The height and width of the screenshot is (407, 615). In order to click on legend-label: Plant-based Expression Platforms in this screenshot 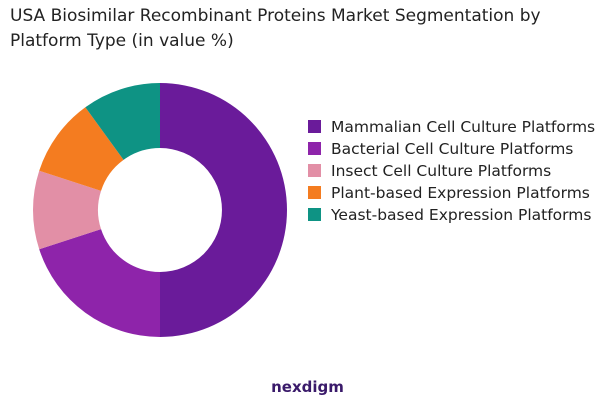, I will do `click(460, 193)`.